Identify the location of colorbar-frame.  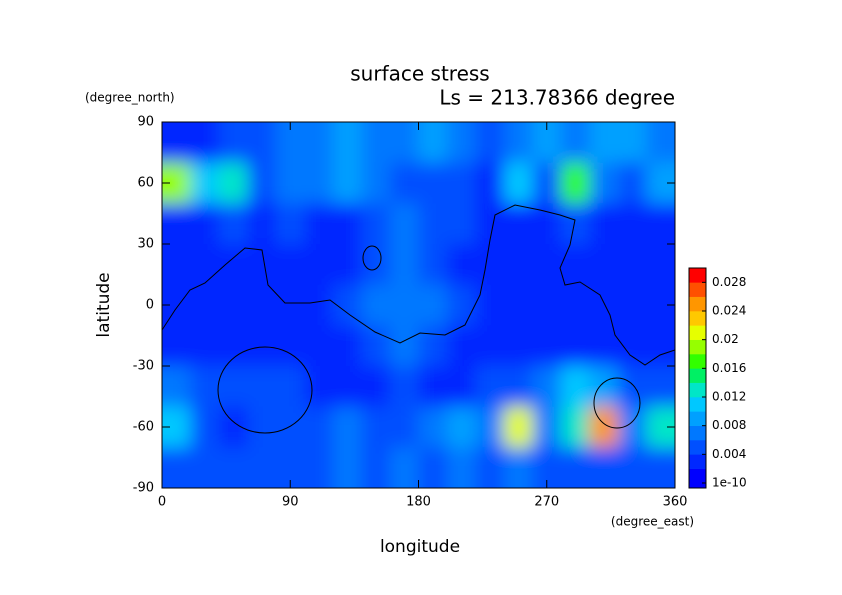
(697, 378).